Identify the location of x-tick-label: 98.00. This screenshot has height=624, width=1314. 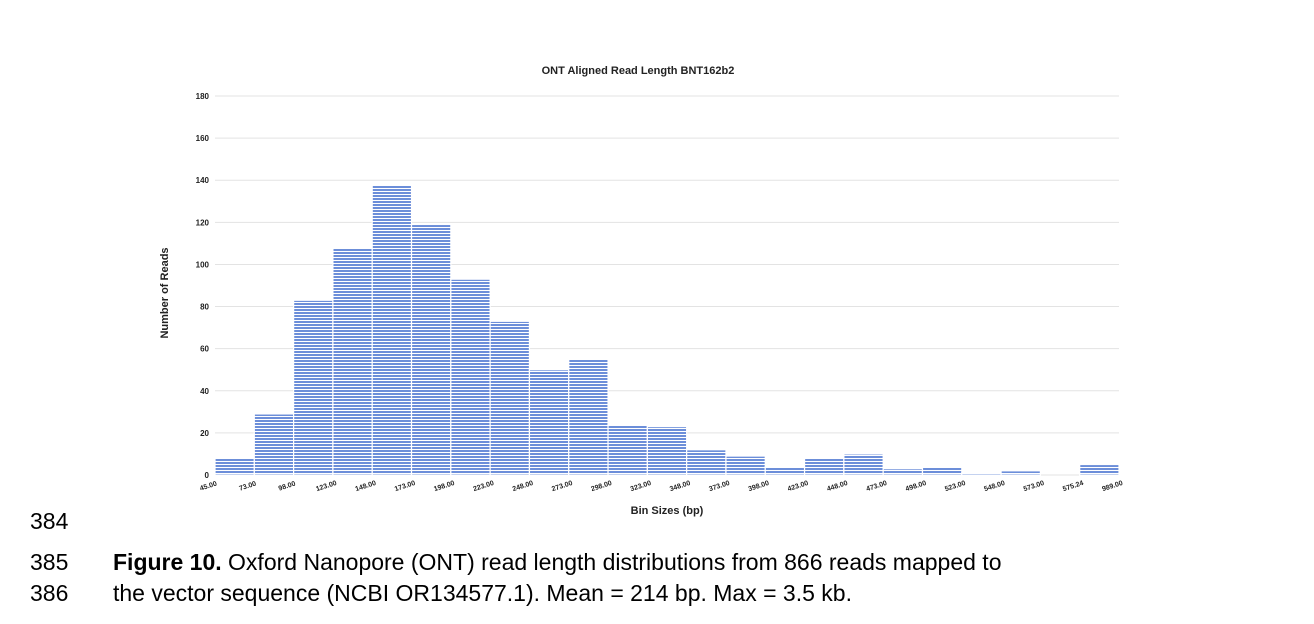
(287, 487).